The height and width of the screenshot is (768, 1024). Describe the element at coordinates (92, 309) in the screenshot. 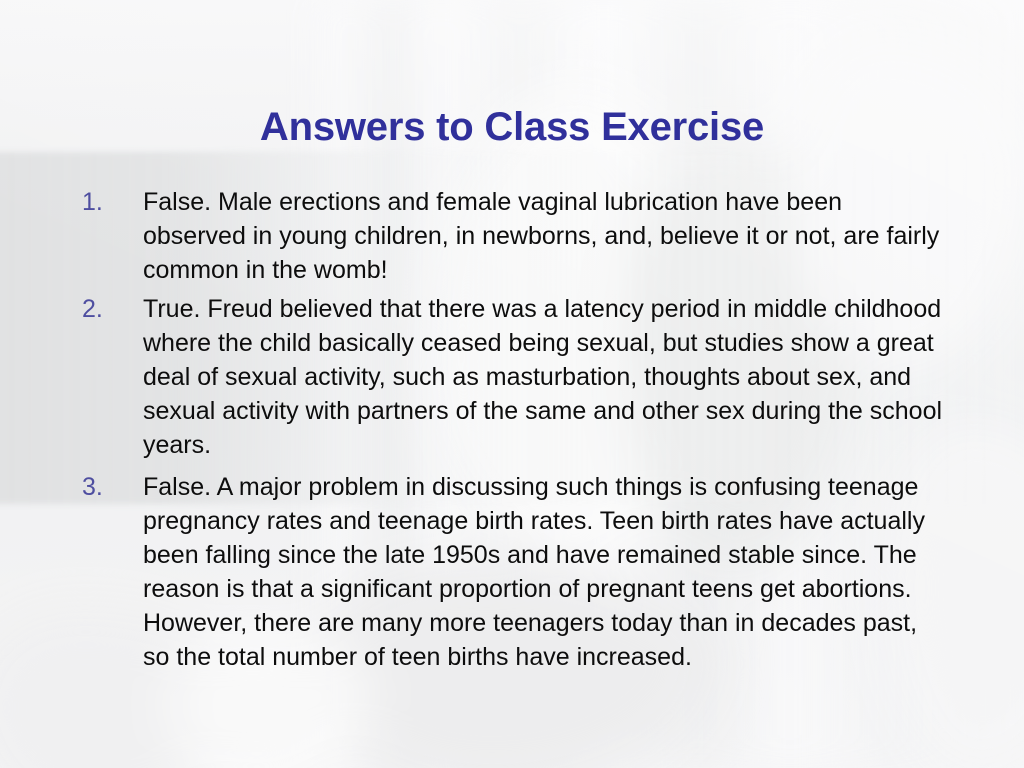

I see `list-item-number: 2.` at that location.